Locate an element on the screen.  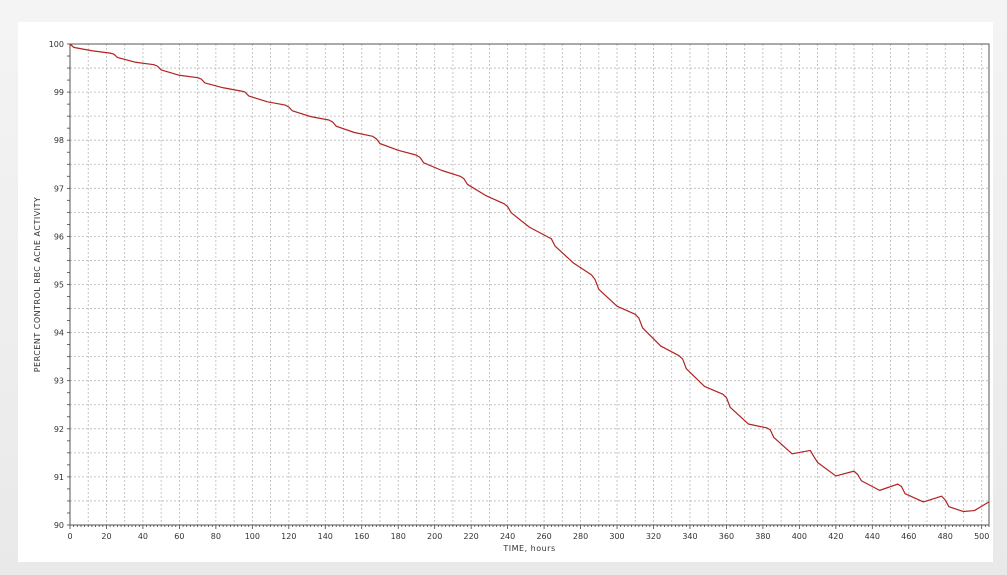
y-tick-label: 91 is located at coordinates (59, 477).